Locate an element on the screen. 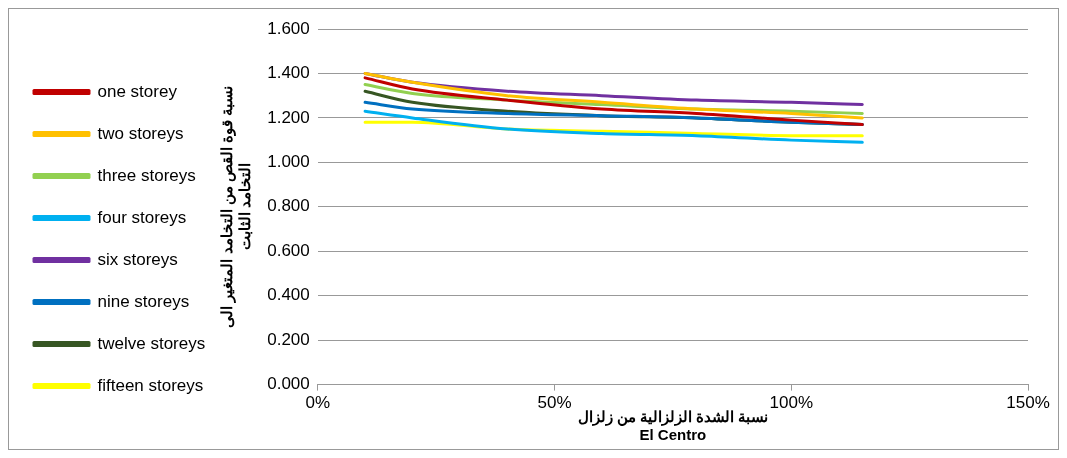 Image resolution: width=1067 pixels, height=458 pixels. x-tick-label: 50% is located at coordinates (554, 403).